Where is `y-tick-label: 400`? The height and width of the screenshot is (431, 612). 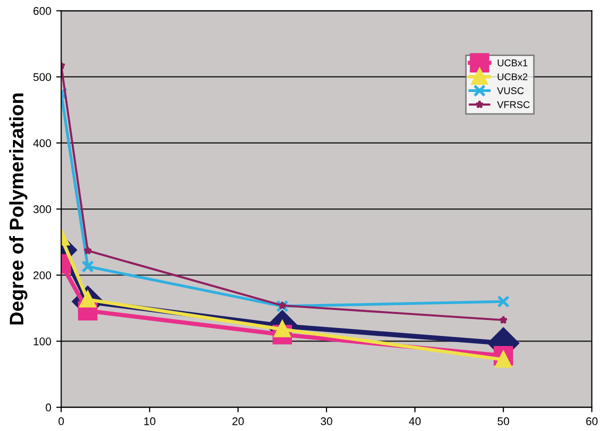 y-tick-label: 400 is located at coordinates (42, 143).